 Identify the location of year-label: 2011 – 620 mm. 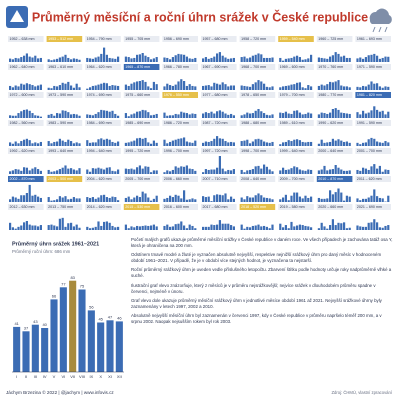
(369, 179).